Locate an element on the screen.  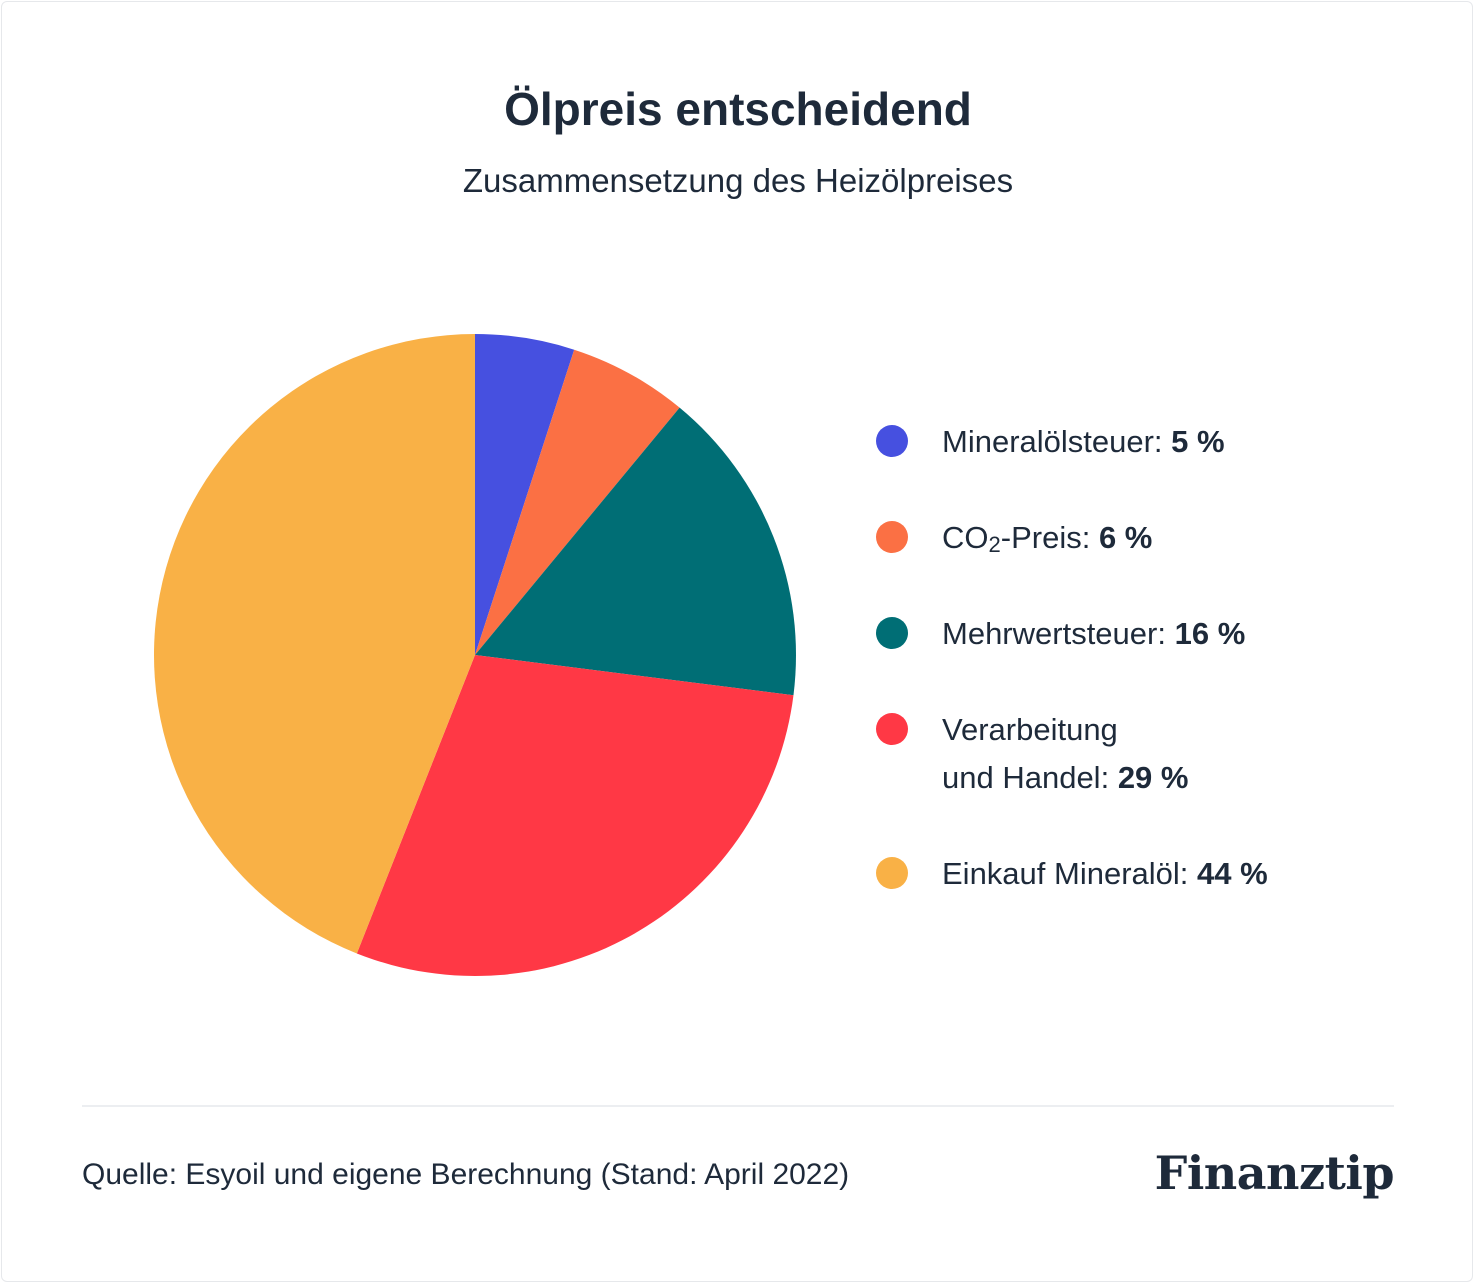
legend-item-verarbeitung-und-handel: Verarbeitung und Handel: 29 % is located at coordinates (1032, 754).